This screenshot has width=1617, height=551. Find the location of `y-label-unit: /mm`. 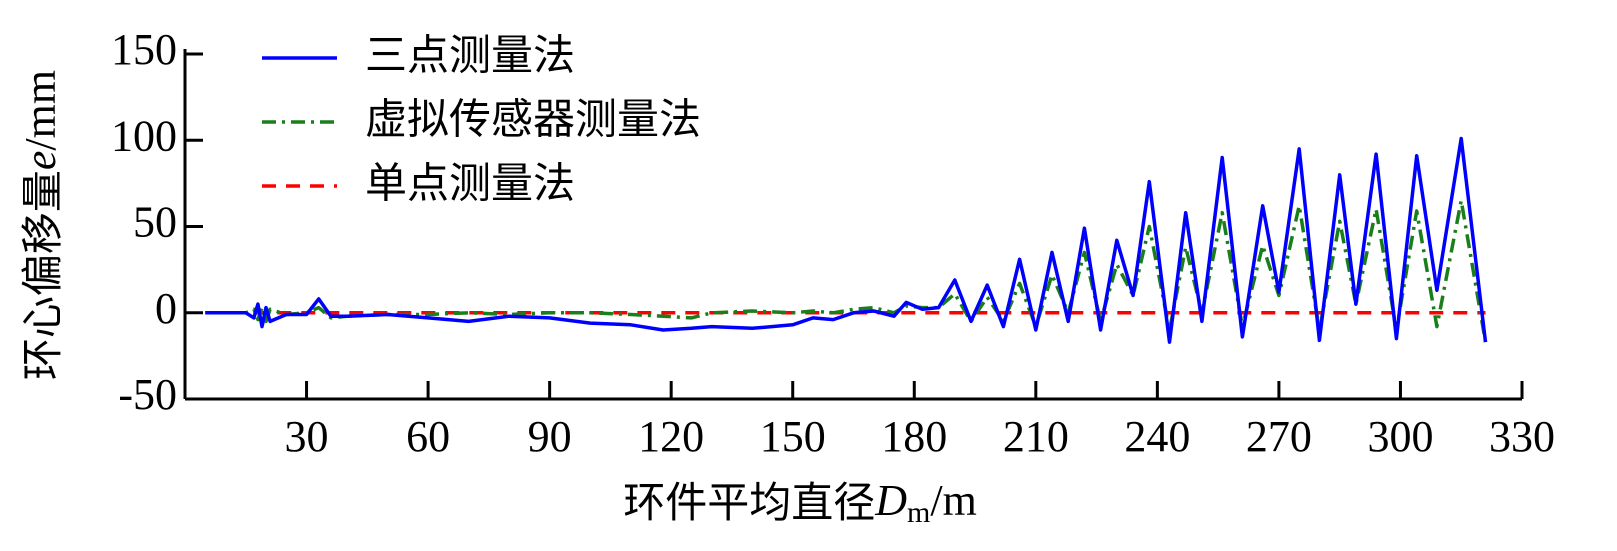

y-label-unit: /mm is located at coordinates (40, 110).